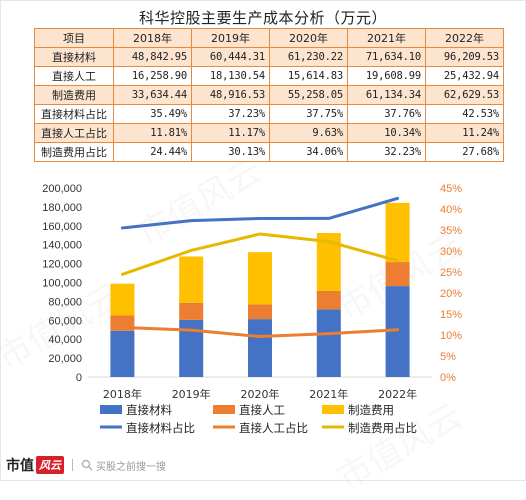  Describe the element at coordinates (62, 208) in the screenshot. I see `y-left-tick-label: 180,000` at that location.